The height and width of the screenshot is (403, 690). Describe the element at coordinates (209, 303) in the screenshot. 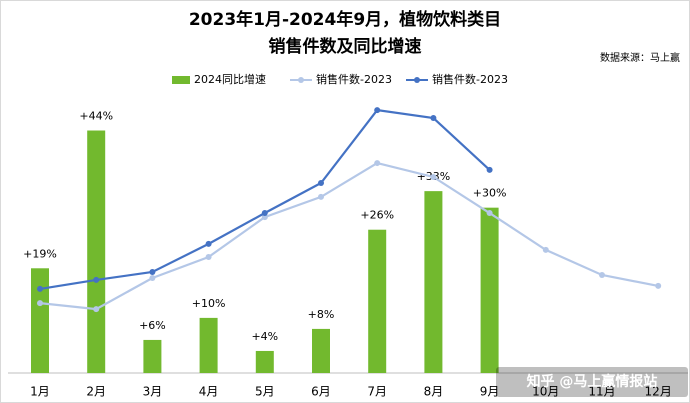

I see `data-label: +10%` at that location.